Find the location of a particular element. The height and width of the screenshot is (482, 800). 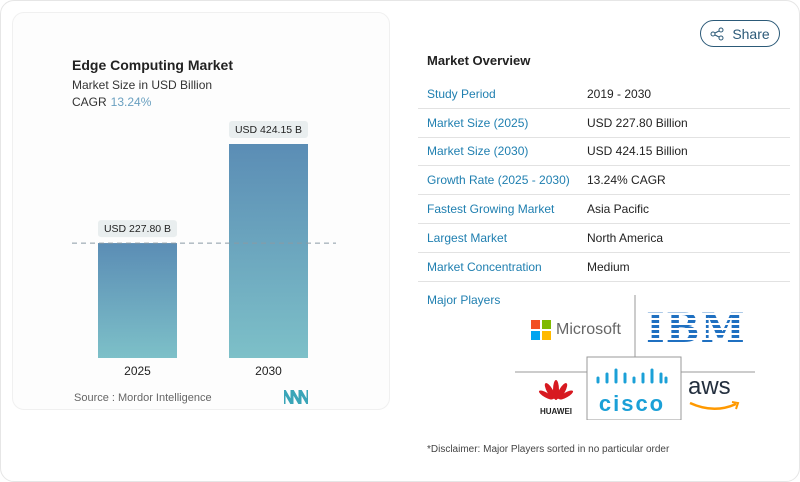

x-tick-label: 2025 is located at coordinates (137, 371).